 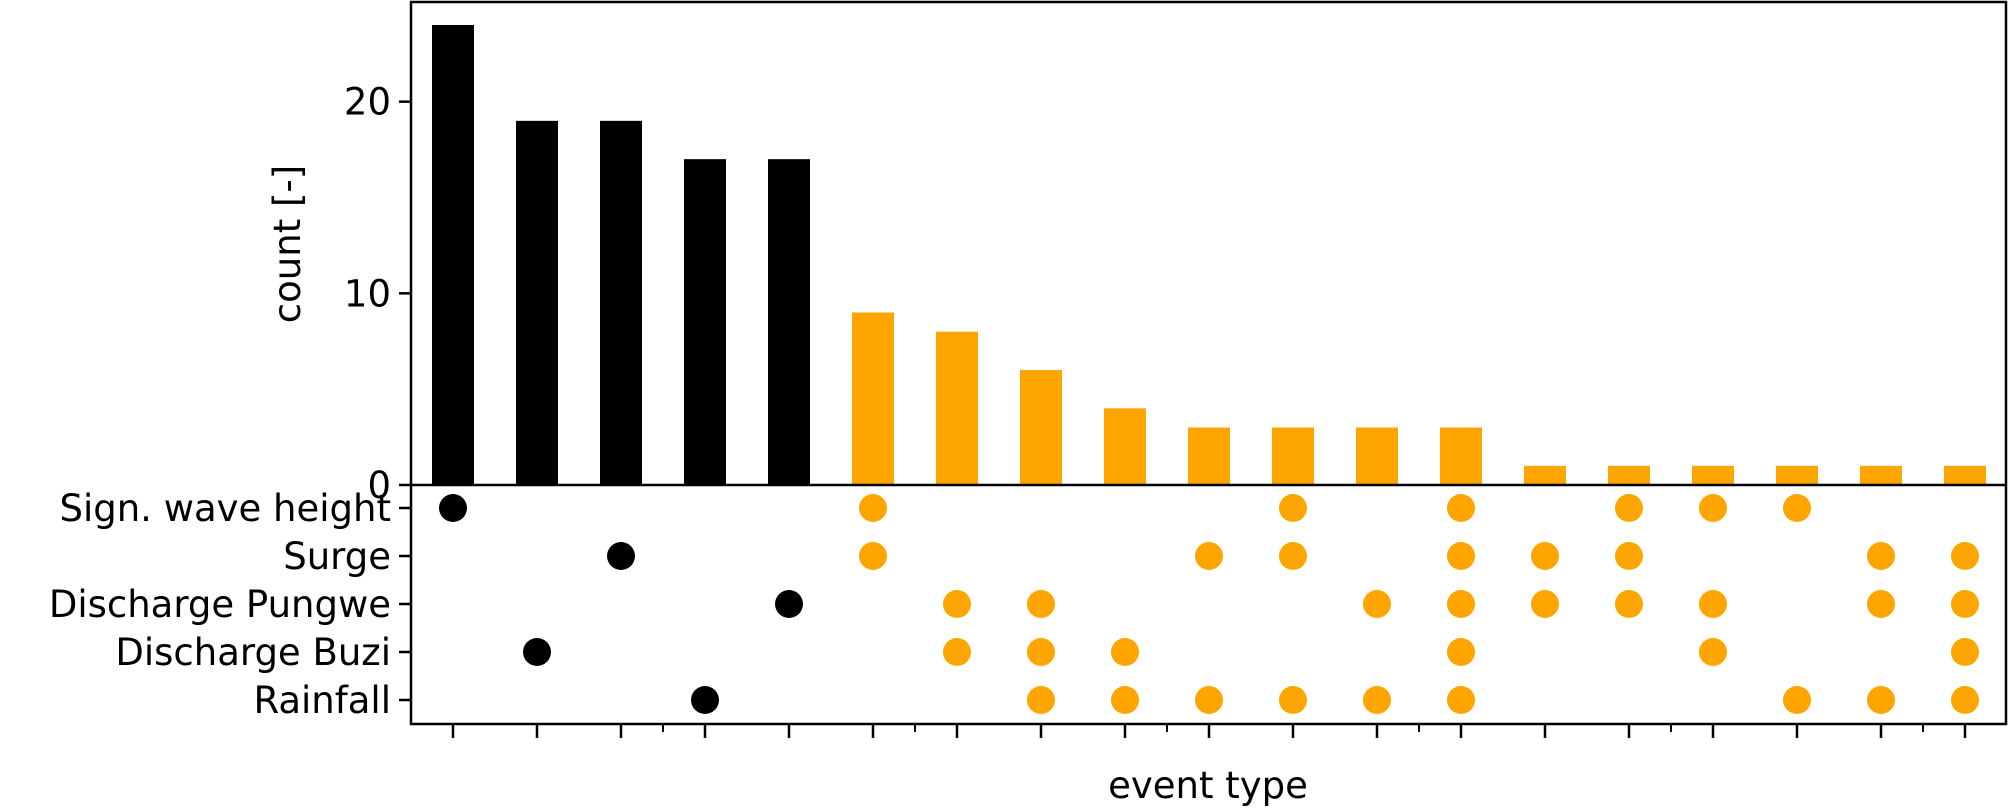 I want to click on y-tick-label: 0, so click(x=379, y=485).